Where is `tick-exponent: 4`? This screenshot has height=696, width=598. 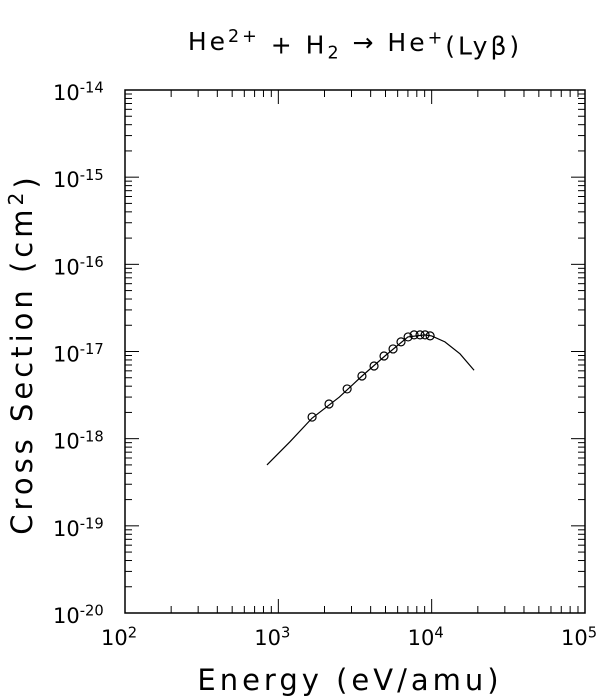 tick-exponent: 4 is located at coordinates (438, 633).